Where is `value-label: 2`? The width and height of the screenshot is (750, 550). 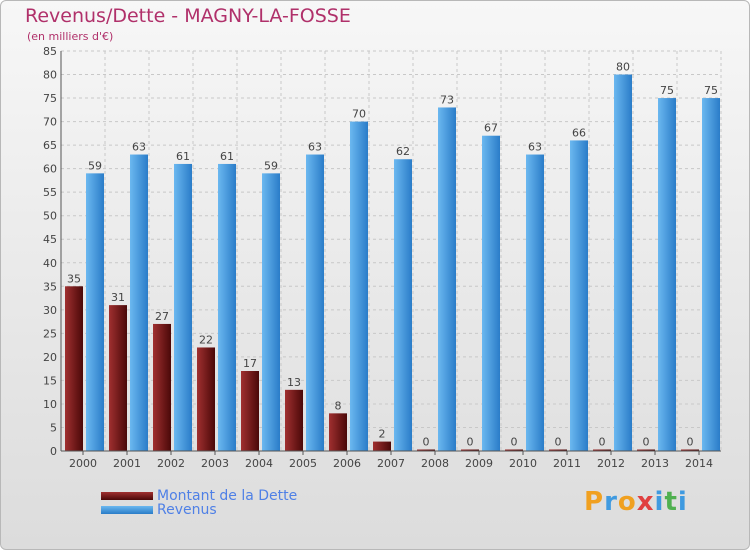 value-label: 2 is located at coordinates (382, 434).